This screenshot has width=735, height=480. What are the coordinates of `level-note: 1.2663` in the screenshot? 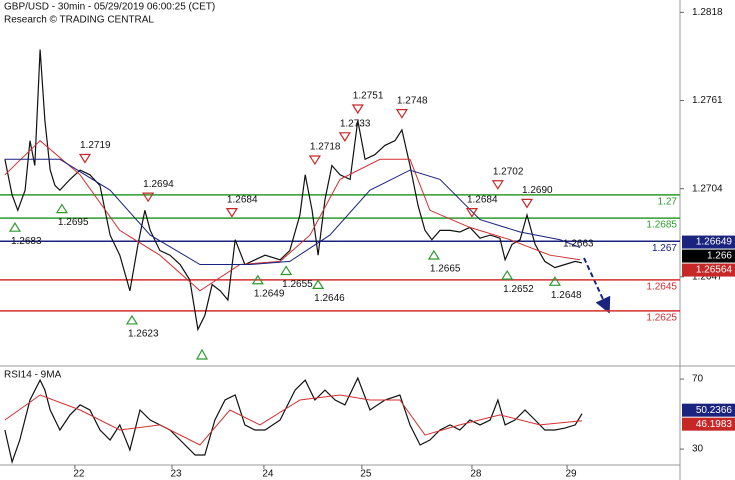 It's located at (578, 244).